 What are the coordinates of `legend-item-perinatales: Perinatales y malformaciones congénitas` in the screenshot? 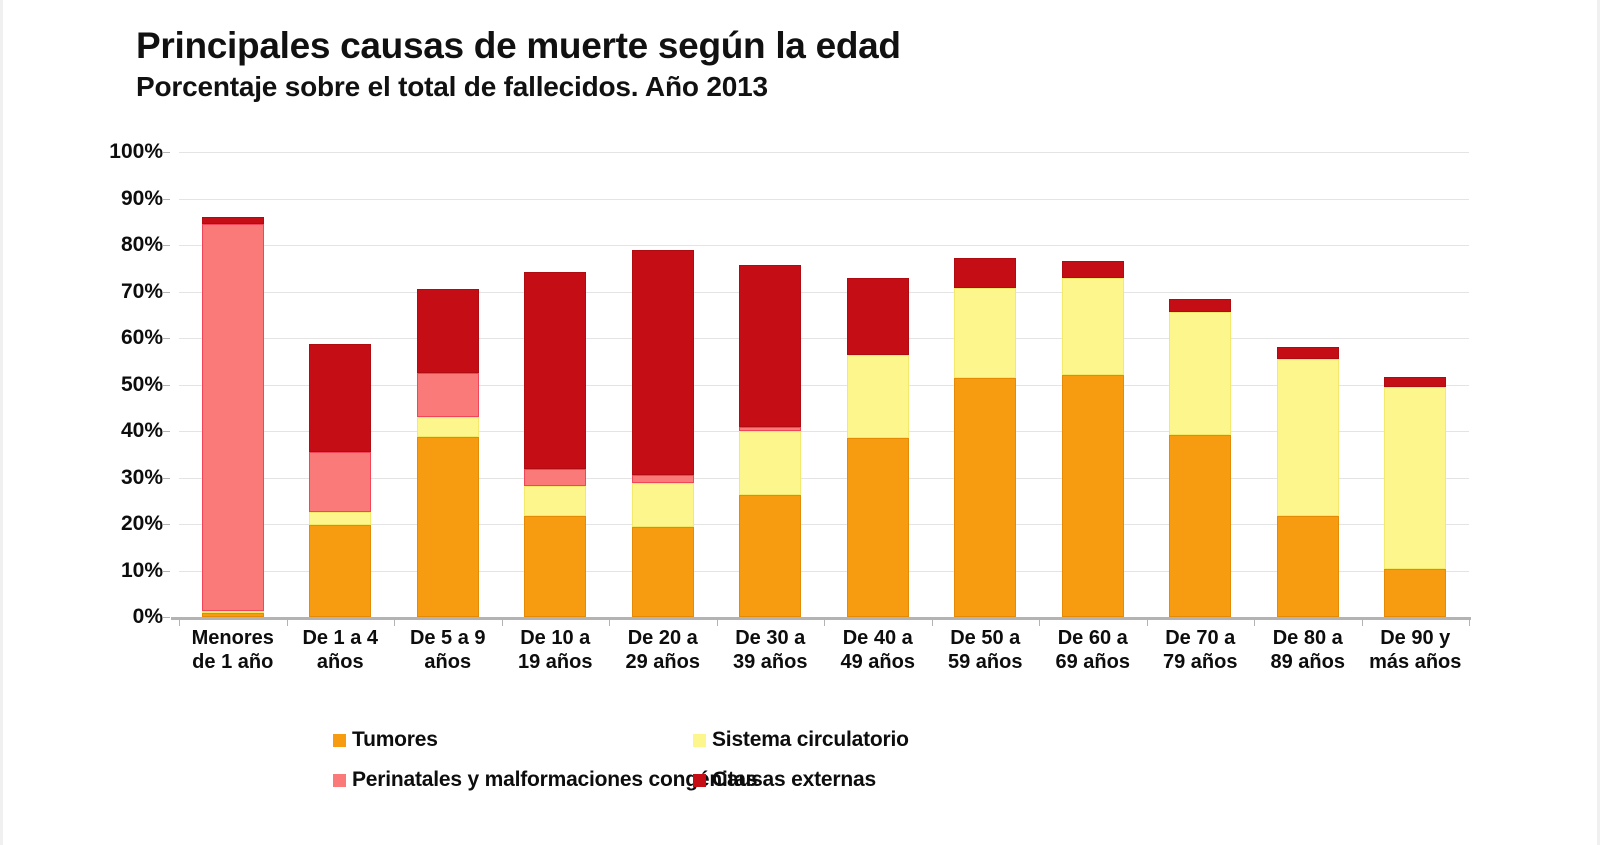 It's located at (545, 780).